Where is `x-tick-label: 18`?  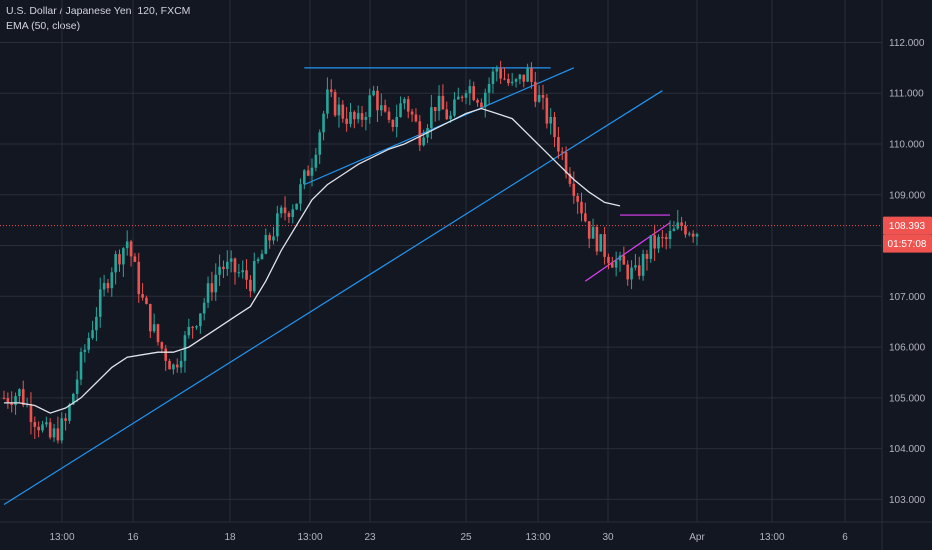
x-tick-label: 18 is located at coordinates (230, 537).